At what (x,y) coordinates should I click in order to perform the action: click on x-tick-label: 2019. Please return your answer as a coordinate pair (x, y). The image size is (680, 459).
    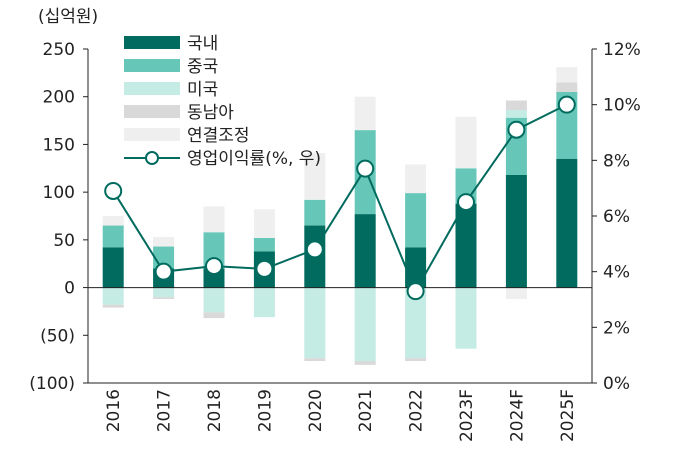
    Looking at the image, I should click on (265, 410).